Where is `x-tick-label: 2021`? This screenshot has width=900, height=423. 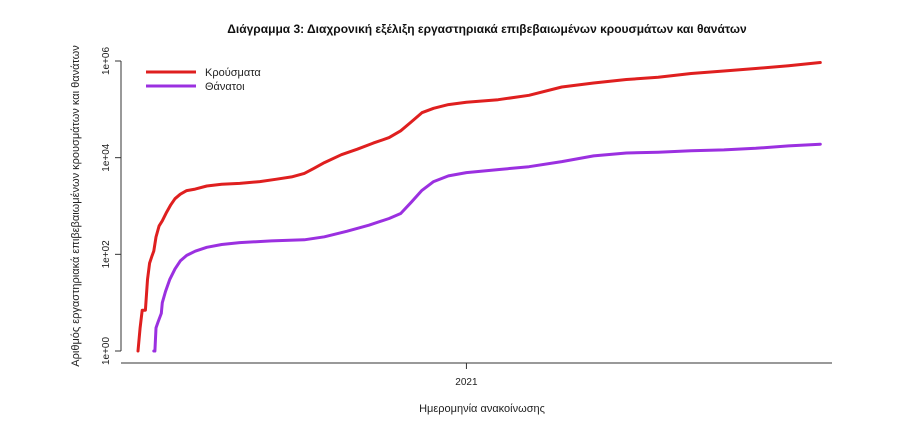
x-tick-label: 2021 is located at coordinates (466, 382).